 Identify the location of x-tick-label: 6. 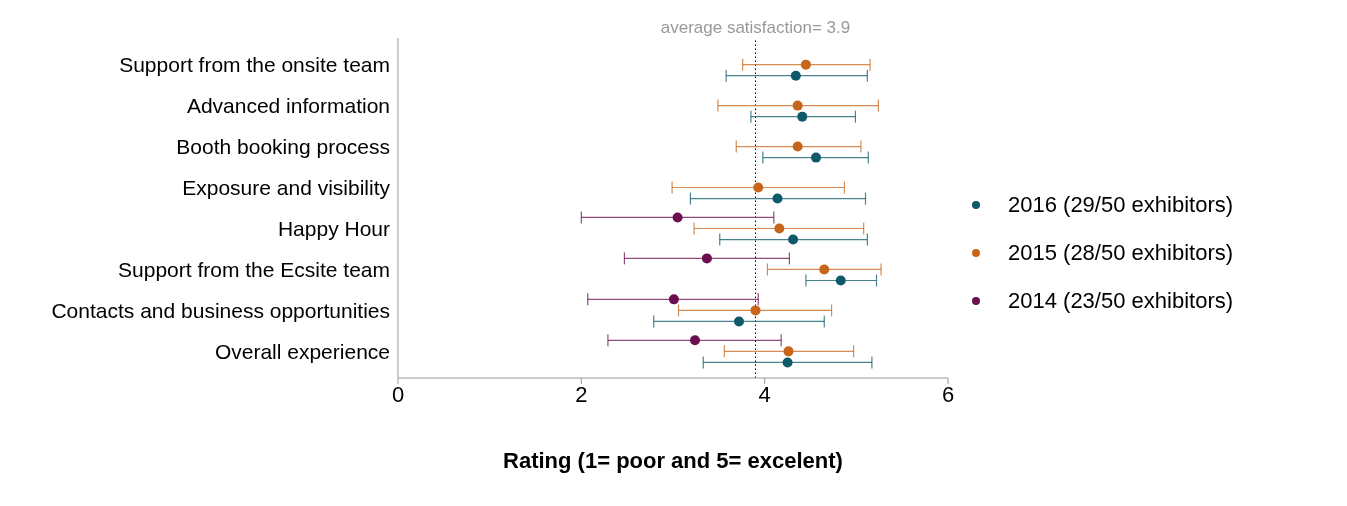
(948, 394).